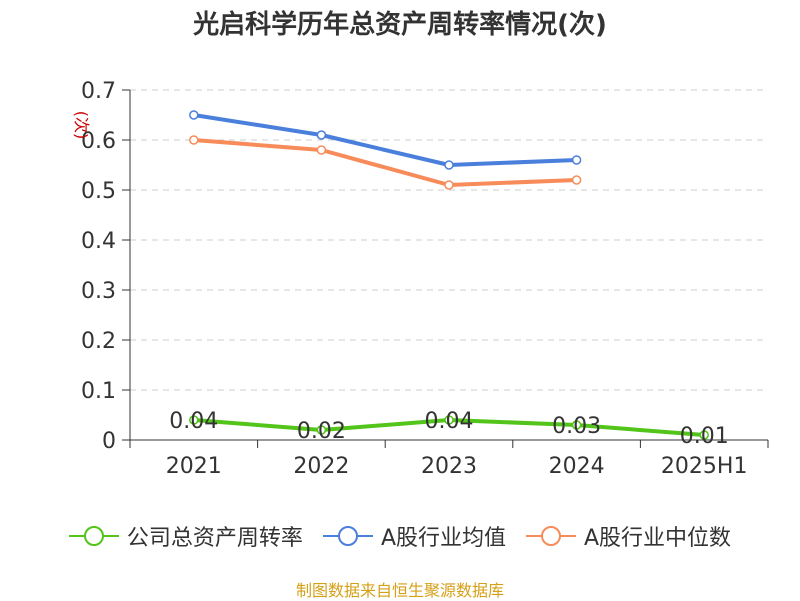 This screenshot has width=800, height=601. I want to click on legend-label-company: 公司总资产周转率, so click(214, 538).